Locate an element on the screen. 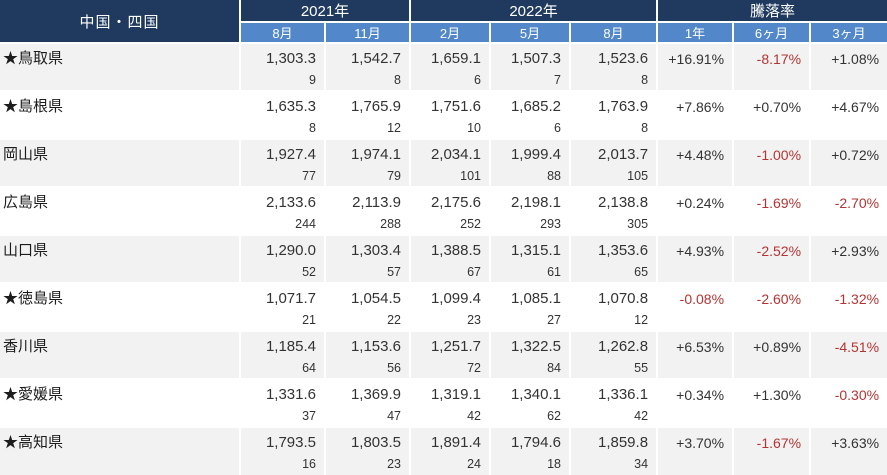 The image size is (887, 475). prefecture-name: 岡山県 is located at coordinates (26, 154).